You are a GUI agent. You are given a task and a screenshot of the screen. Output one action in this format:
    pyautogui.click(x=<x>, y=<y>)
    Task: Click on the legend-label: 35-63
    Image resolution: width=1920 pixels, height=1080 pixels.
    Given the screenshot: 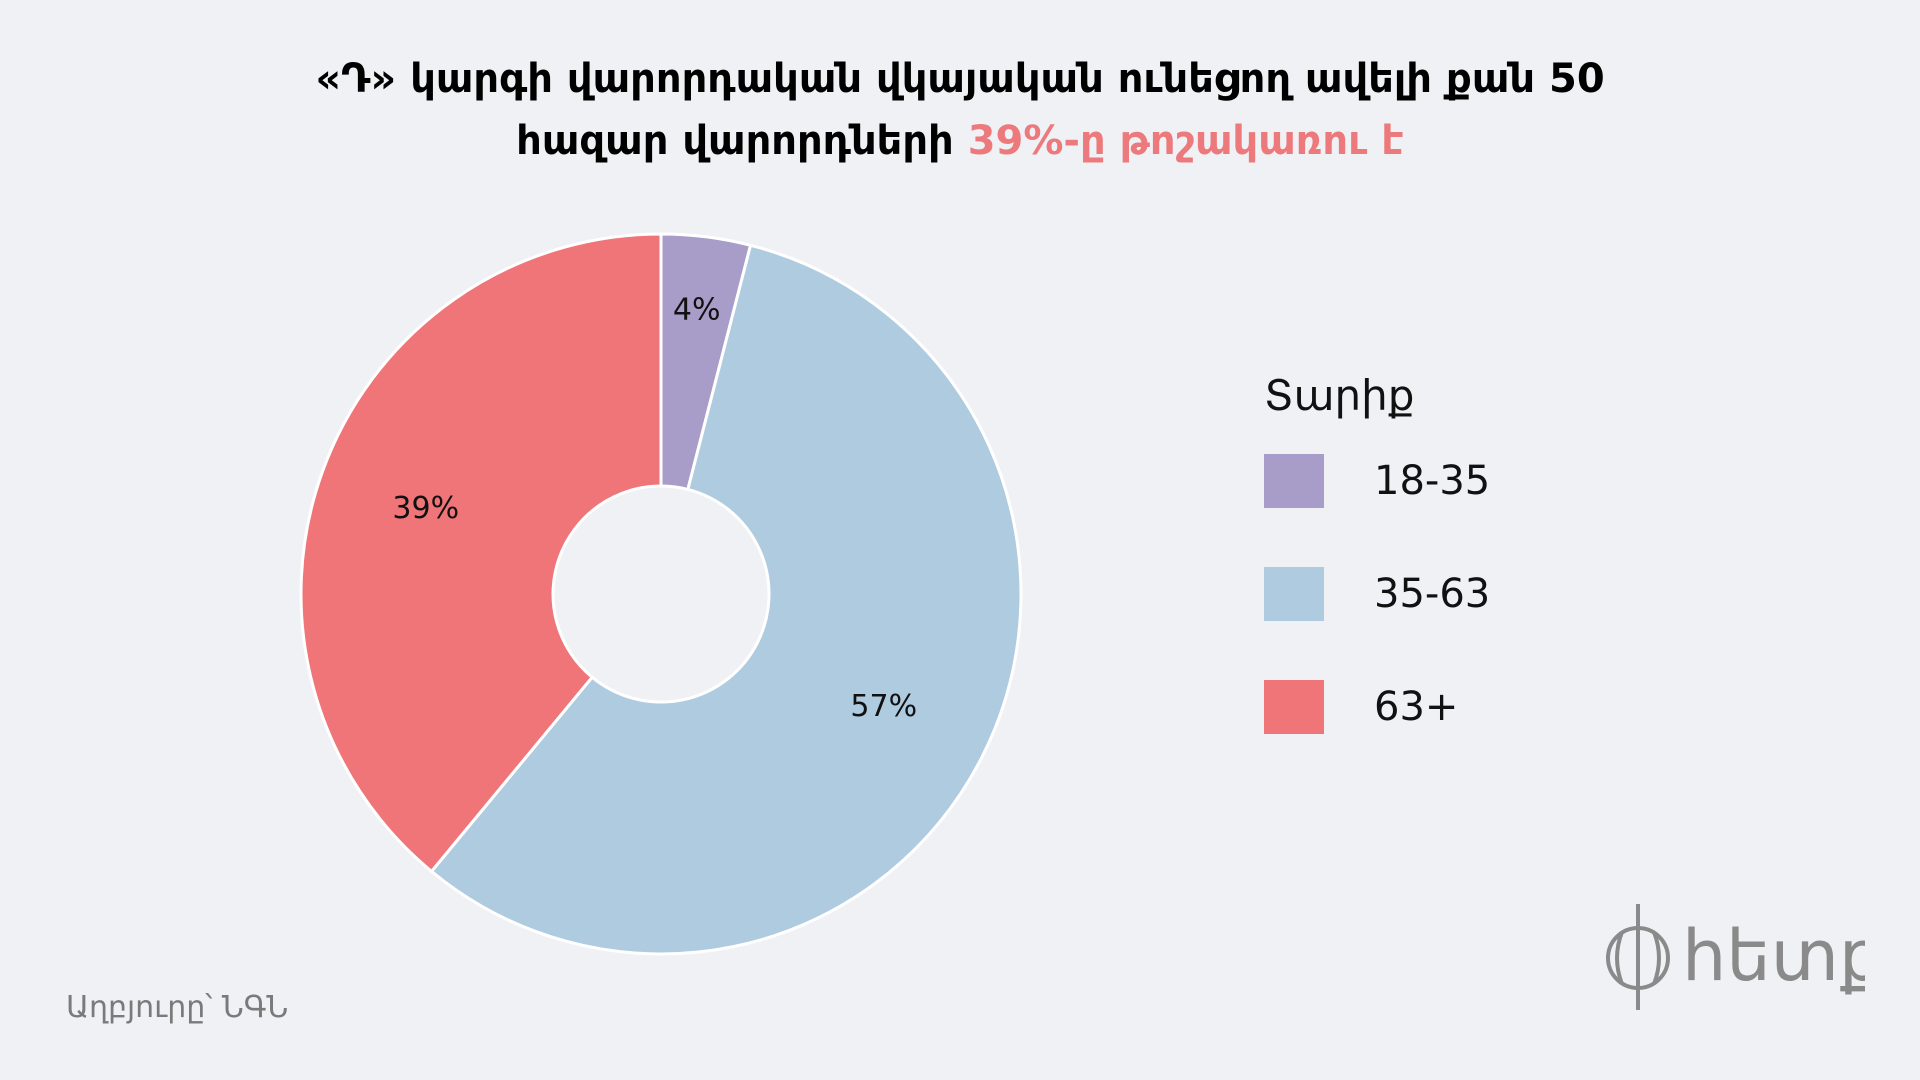 What is the action you would take?
    pyautogui.click(x=1432, y=594)
    